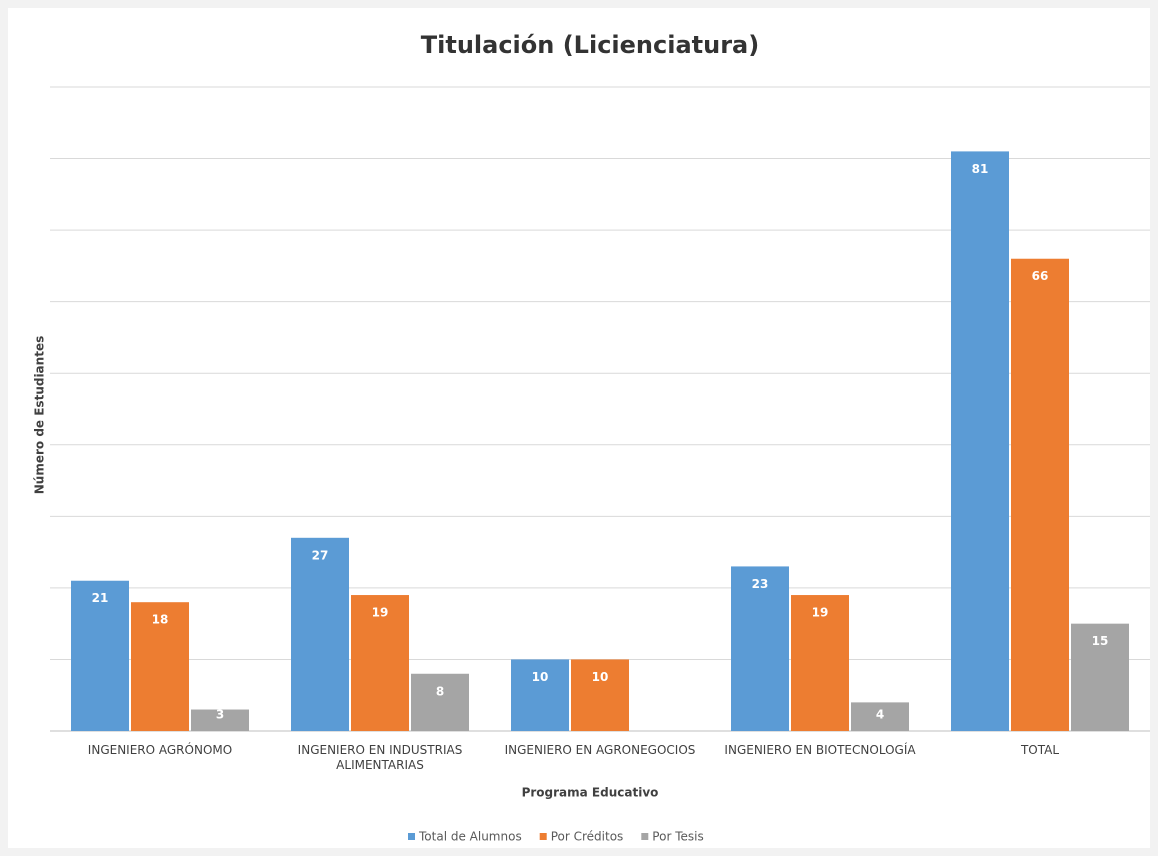 Image resolution: width=1158 pixels, height=856 pixels. Describe the element at coordinates (470, 837) in the screenshot. I see `legend-label: Total de Alumnos` at that location.